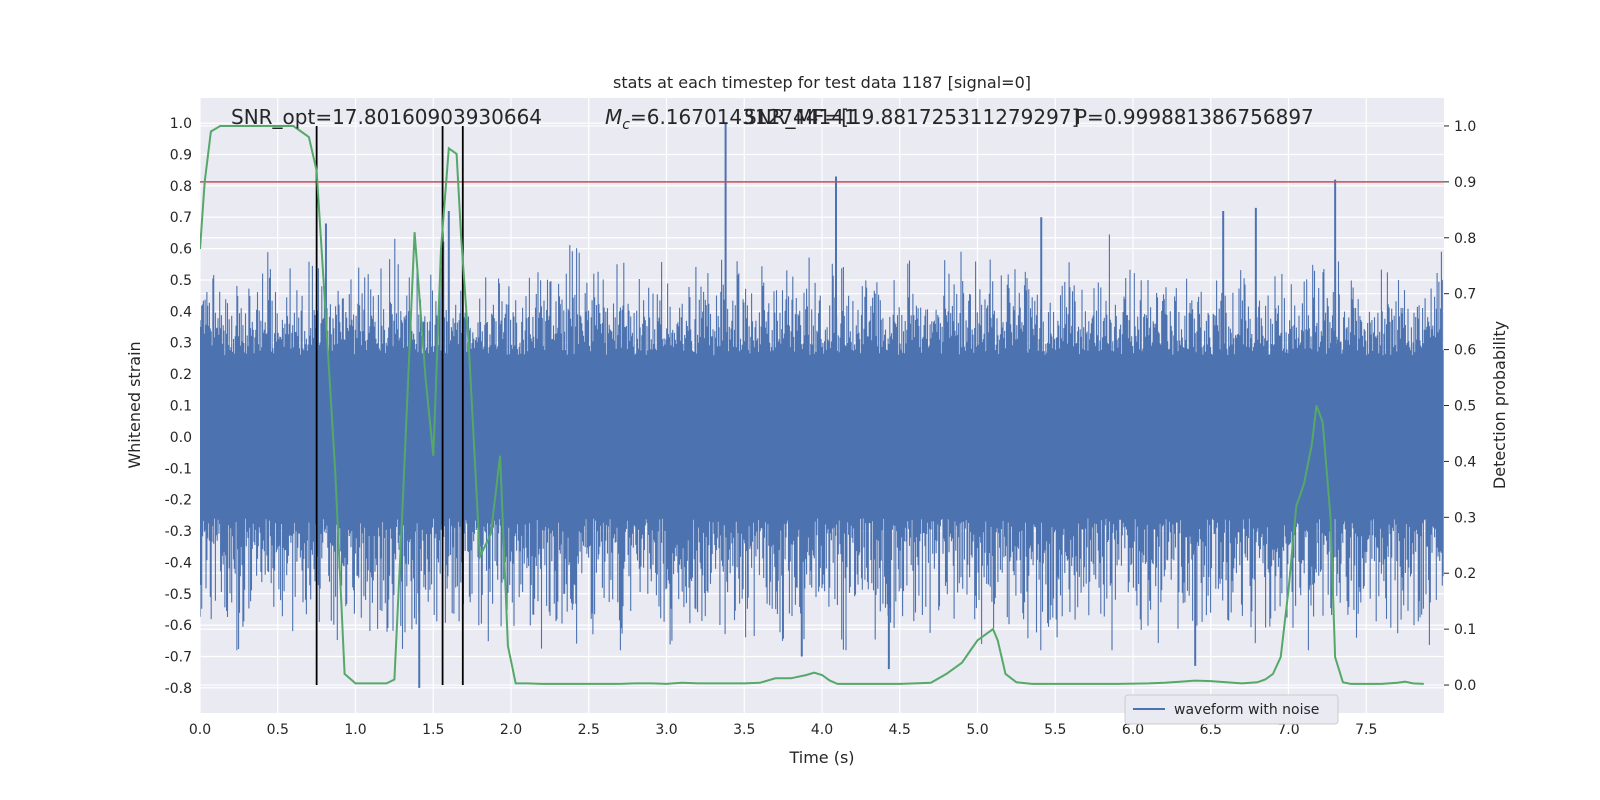 The height and width of the screenshot is (800, 1600). What do you see at coordinates (1465, 407) in the screenshot?
I see `y-right-tick-label: 0.5` at bounding box center [1465, 407].